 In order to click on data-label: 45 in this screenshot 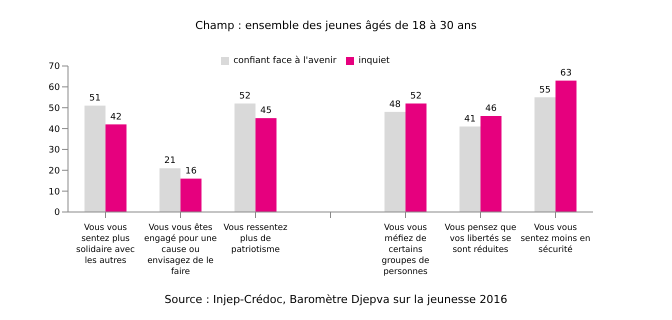, I will do `click(266, 111)`.